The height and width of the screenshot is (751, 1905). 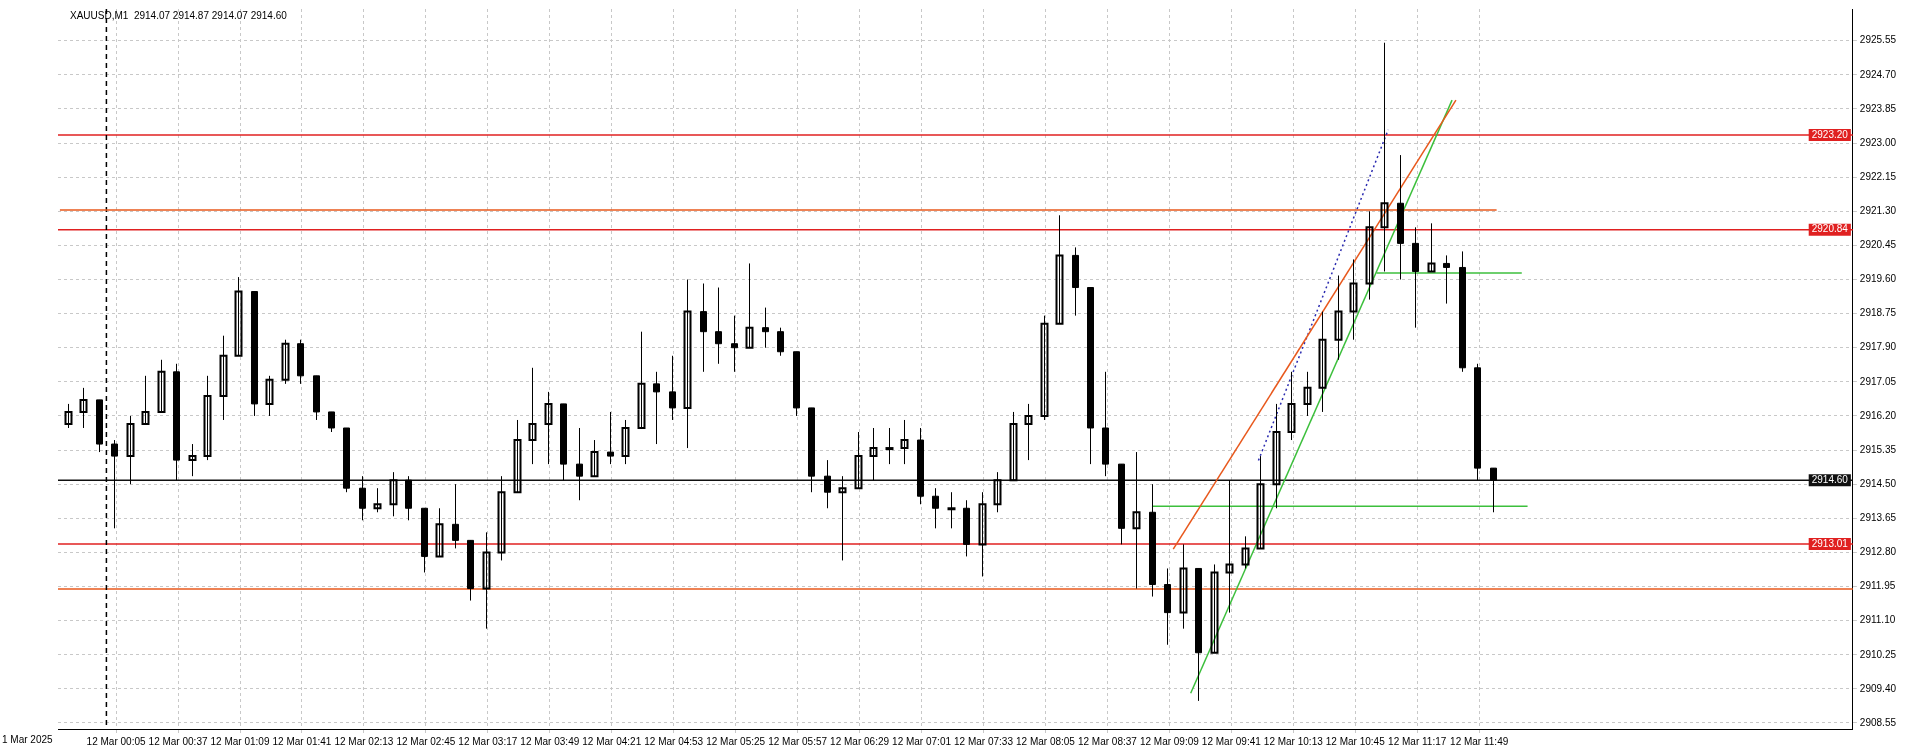 What do you see at coordinates (1878, 279) in the screenshot?
I see `y-tick-label: 2919.60` at bounding box center [1878, 279].